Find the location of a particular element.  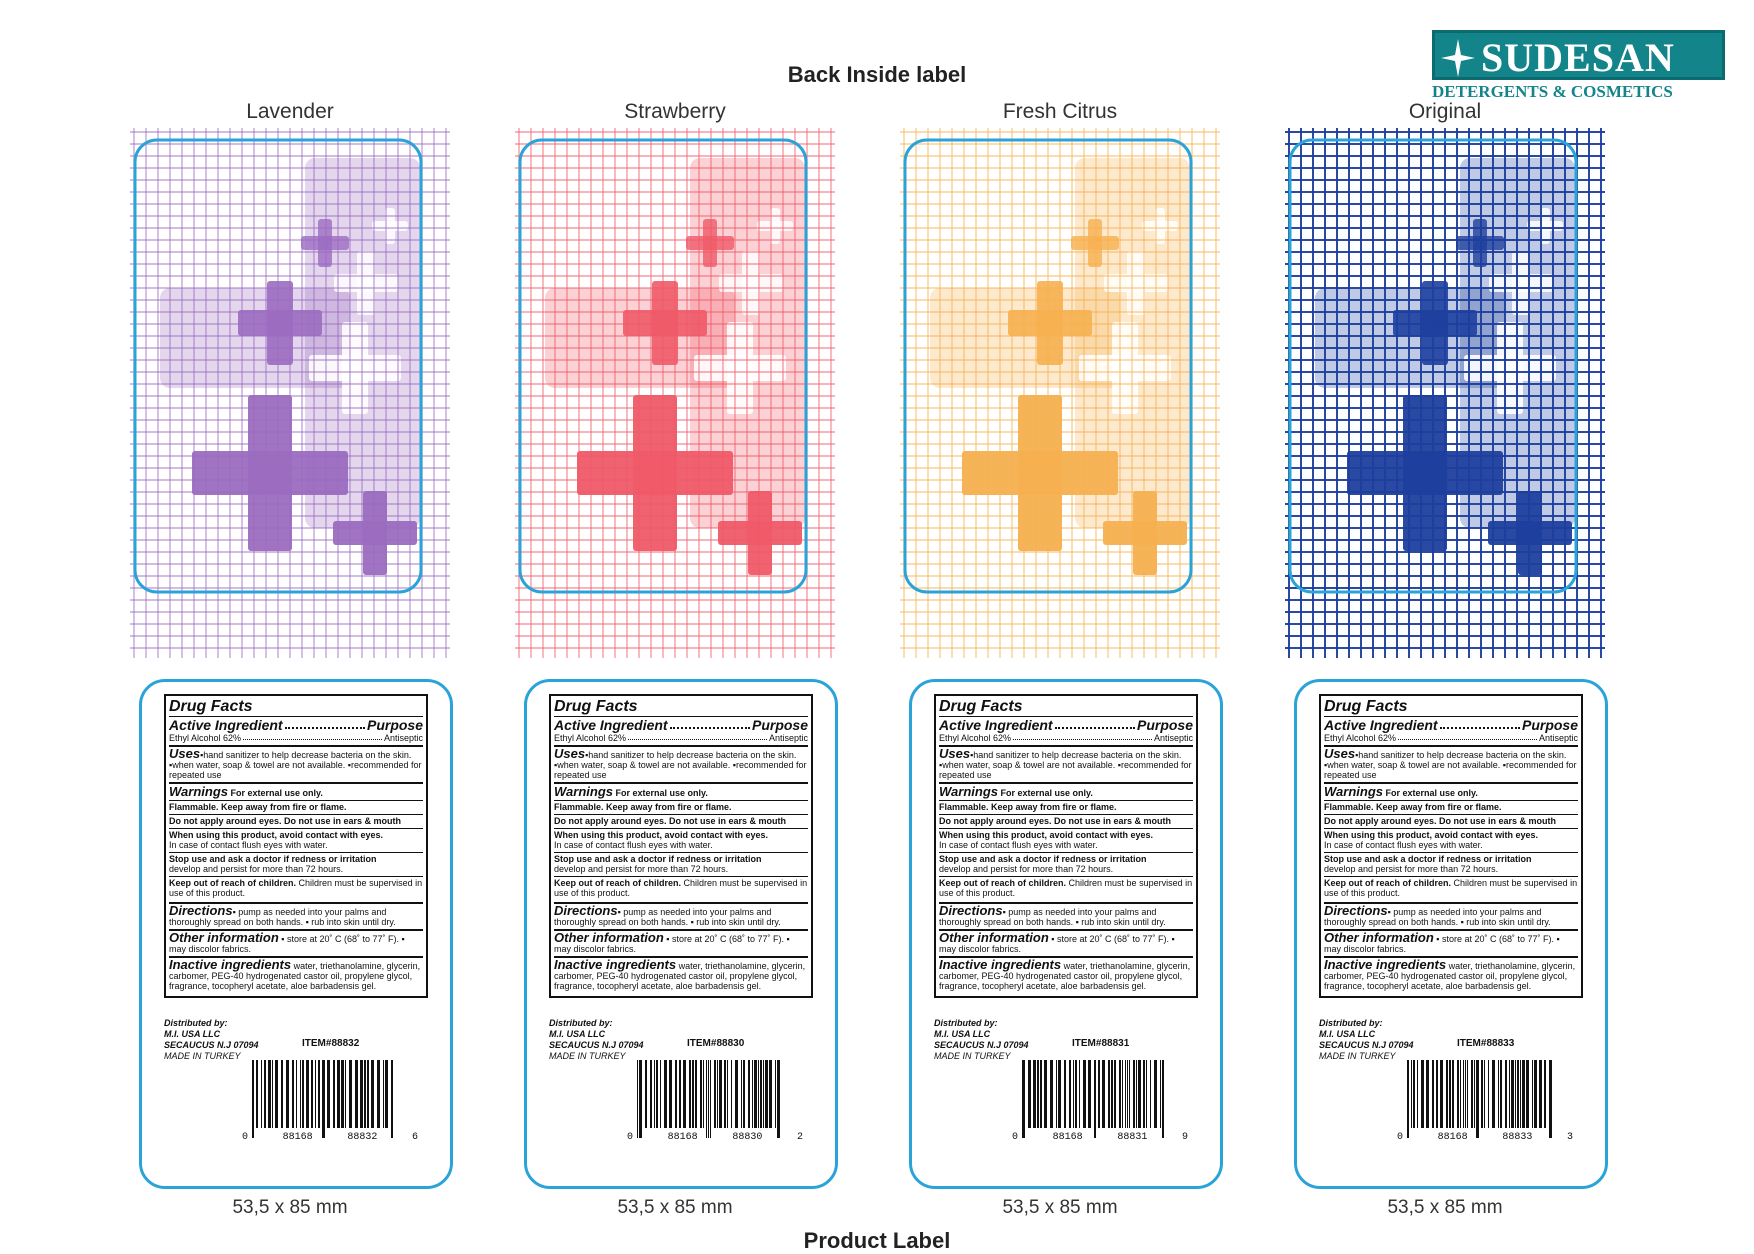

cross-white-small-h is located at coordinates (1136, 283).